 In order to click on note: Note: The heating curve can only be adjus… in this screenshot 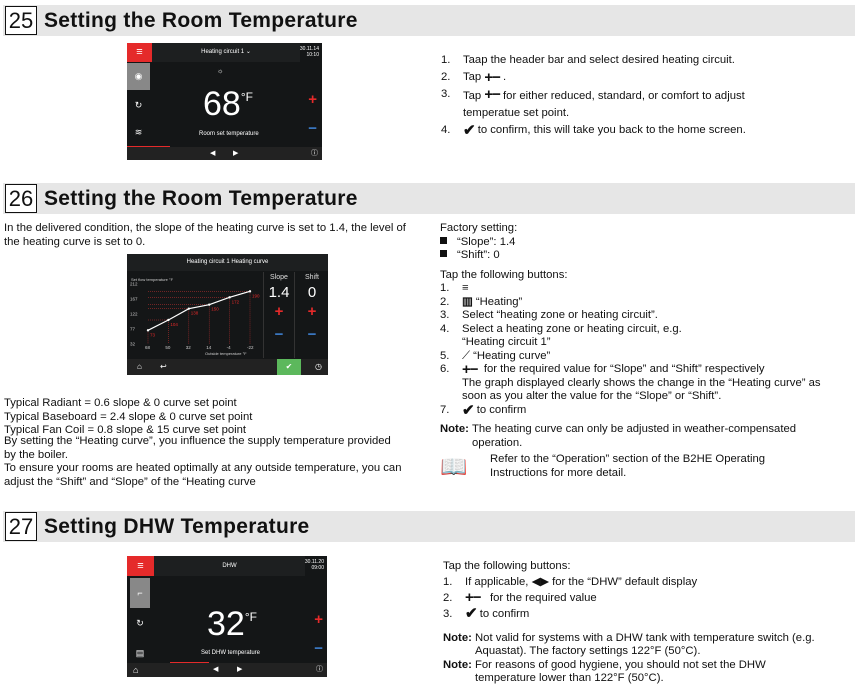, I will do `click(618, 436)`.